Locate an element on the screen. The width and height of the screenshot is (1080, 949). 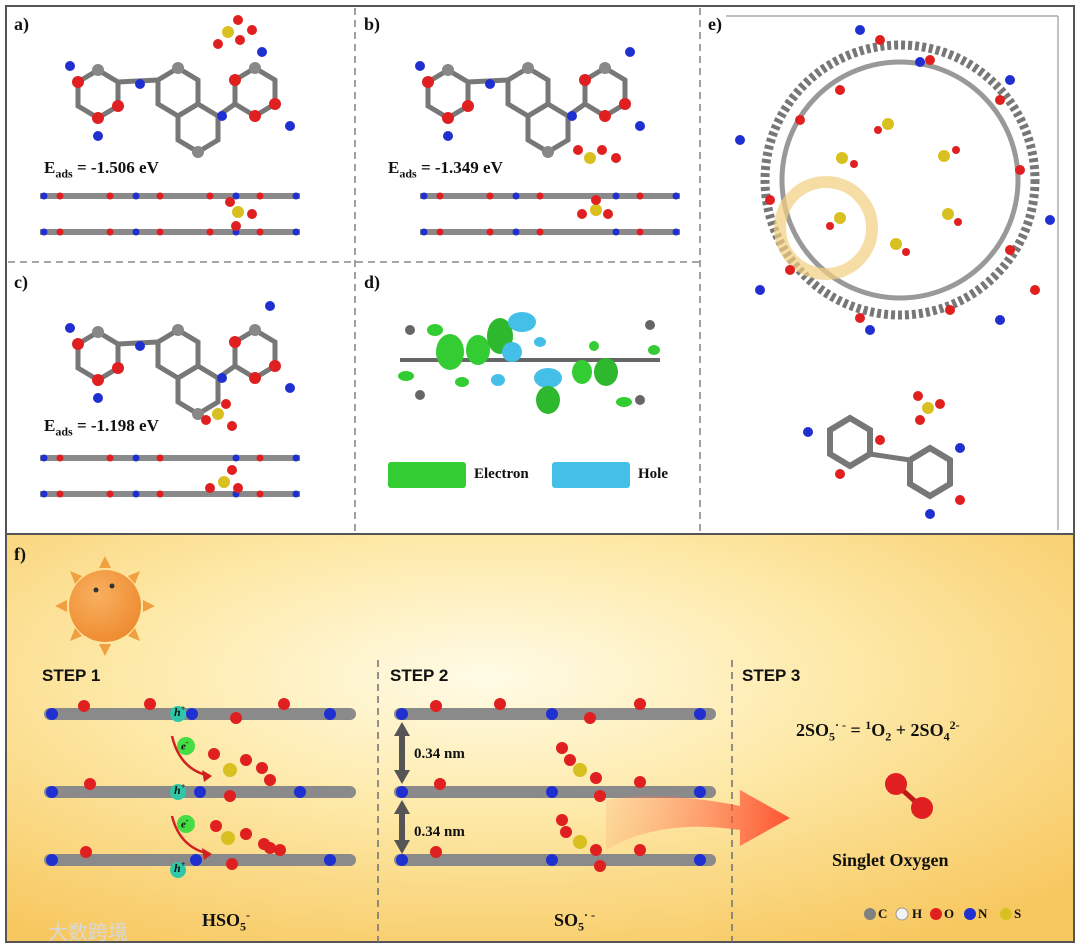
atom-legend-s: S is located at coordinates (1018, 913).